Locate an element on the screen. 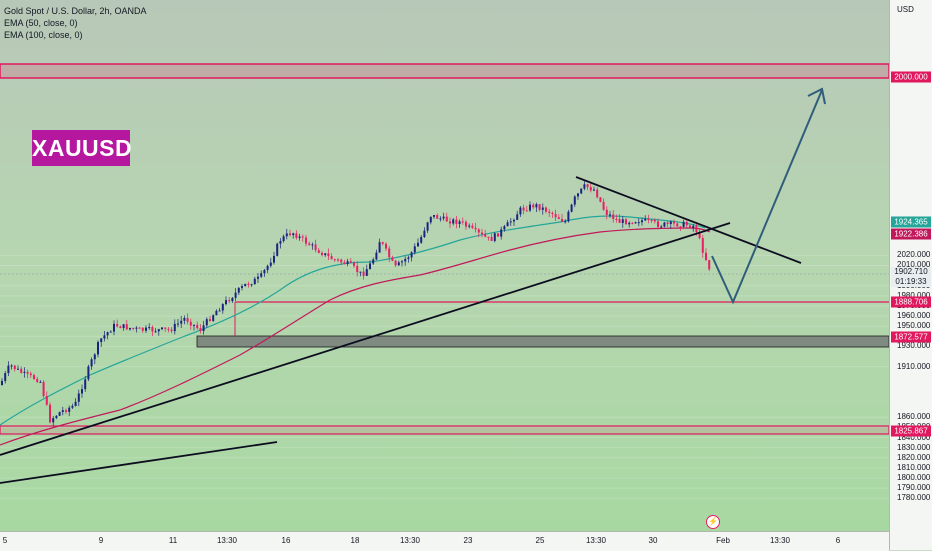  ema50-legend: EMA (50, close, 0) is located at coordinates (41, 23).